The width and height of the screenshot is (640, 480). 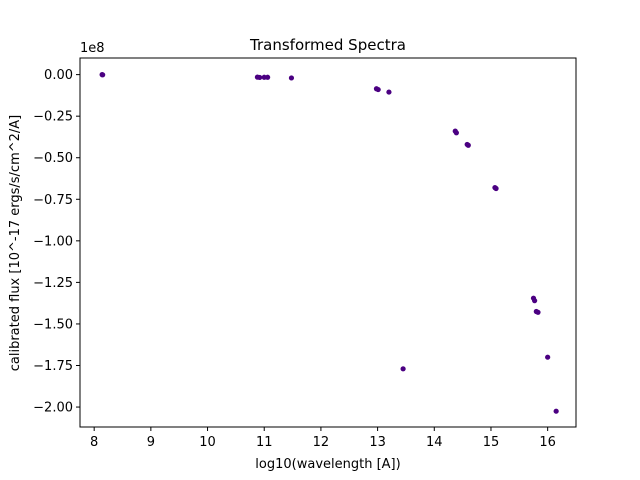 What do you see at coordinates (58, 75) in the screenshot?
I see `y-tick-label: 0.00` at bounding box center [58, 75].